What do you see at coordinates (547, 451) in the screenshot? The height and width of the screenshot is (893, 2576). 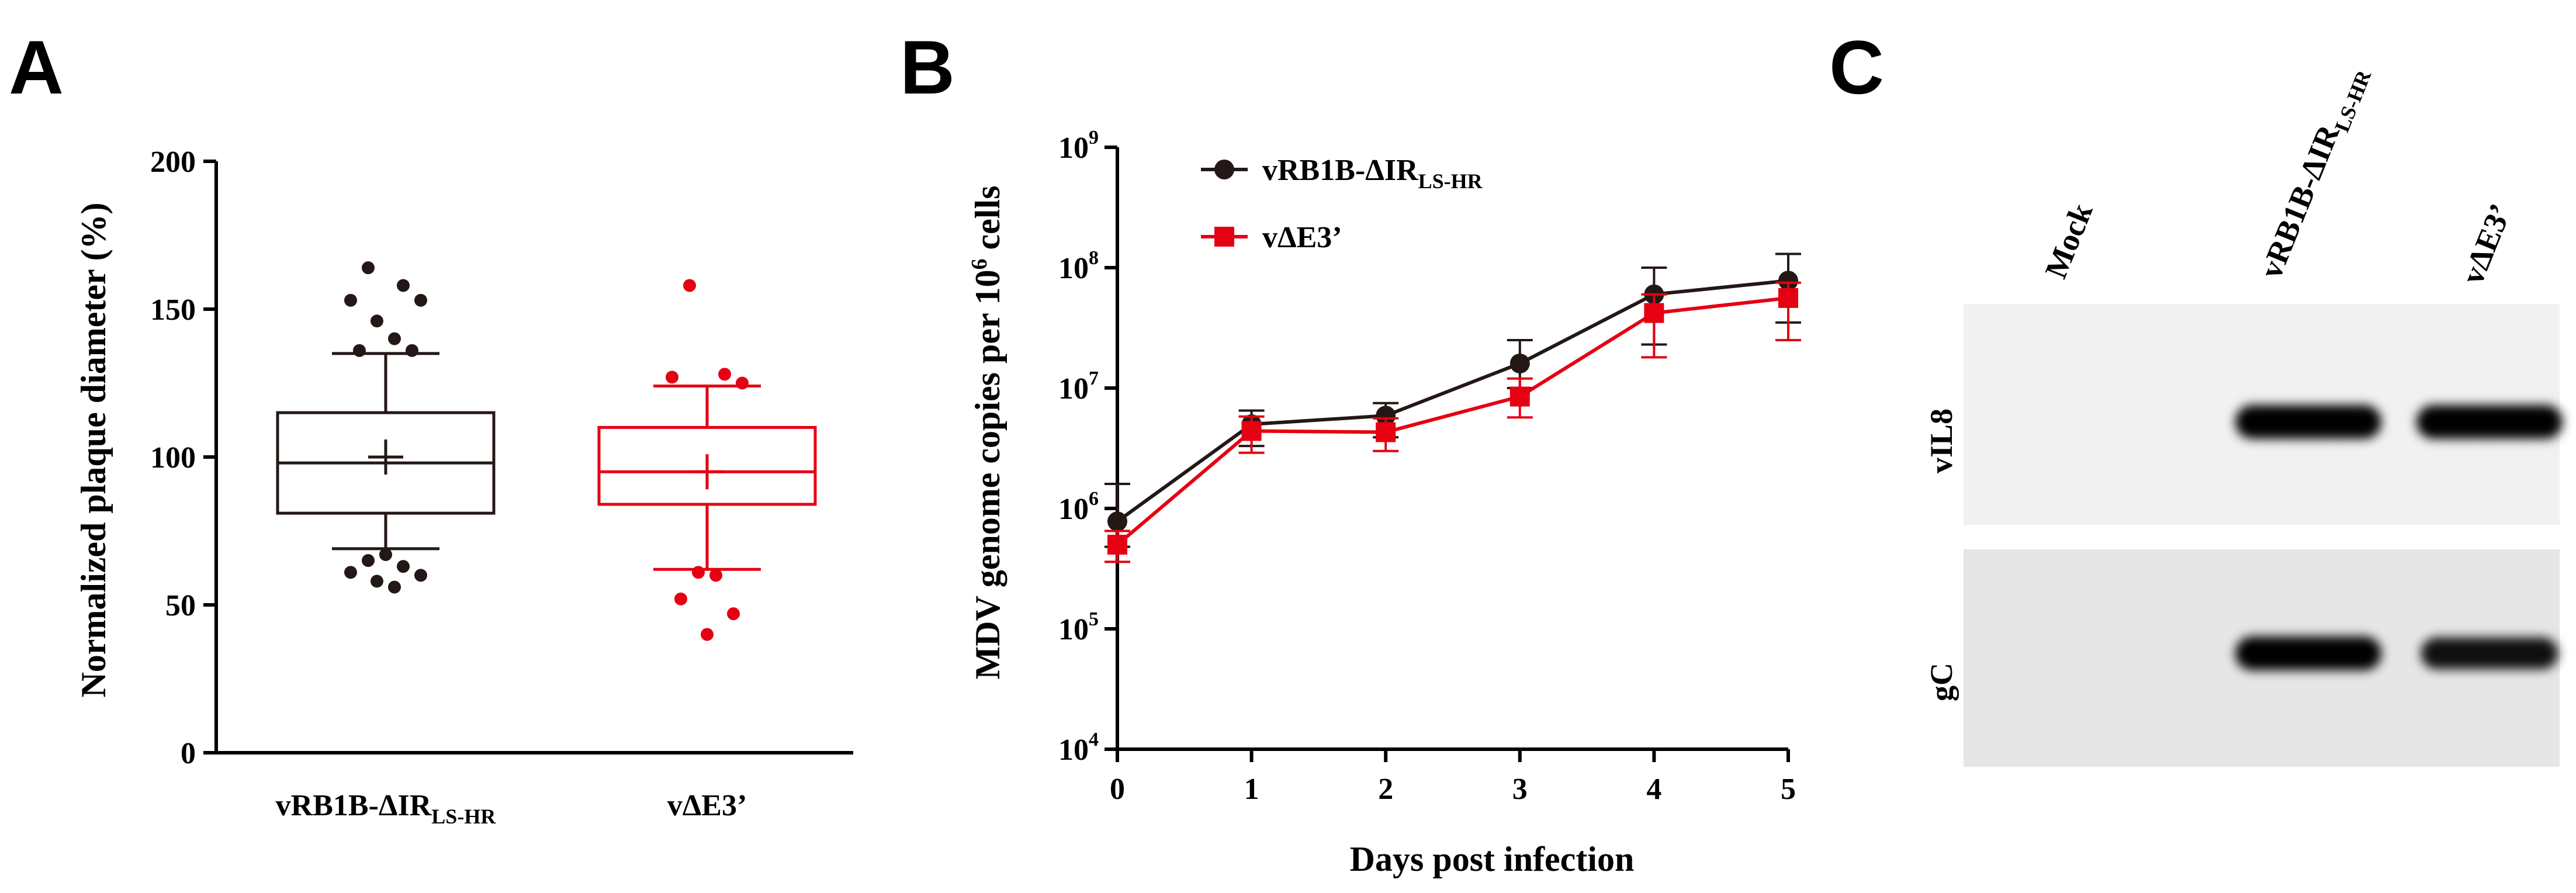 I see `boxplot-groups` at bounding box center [547, 451].